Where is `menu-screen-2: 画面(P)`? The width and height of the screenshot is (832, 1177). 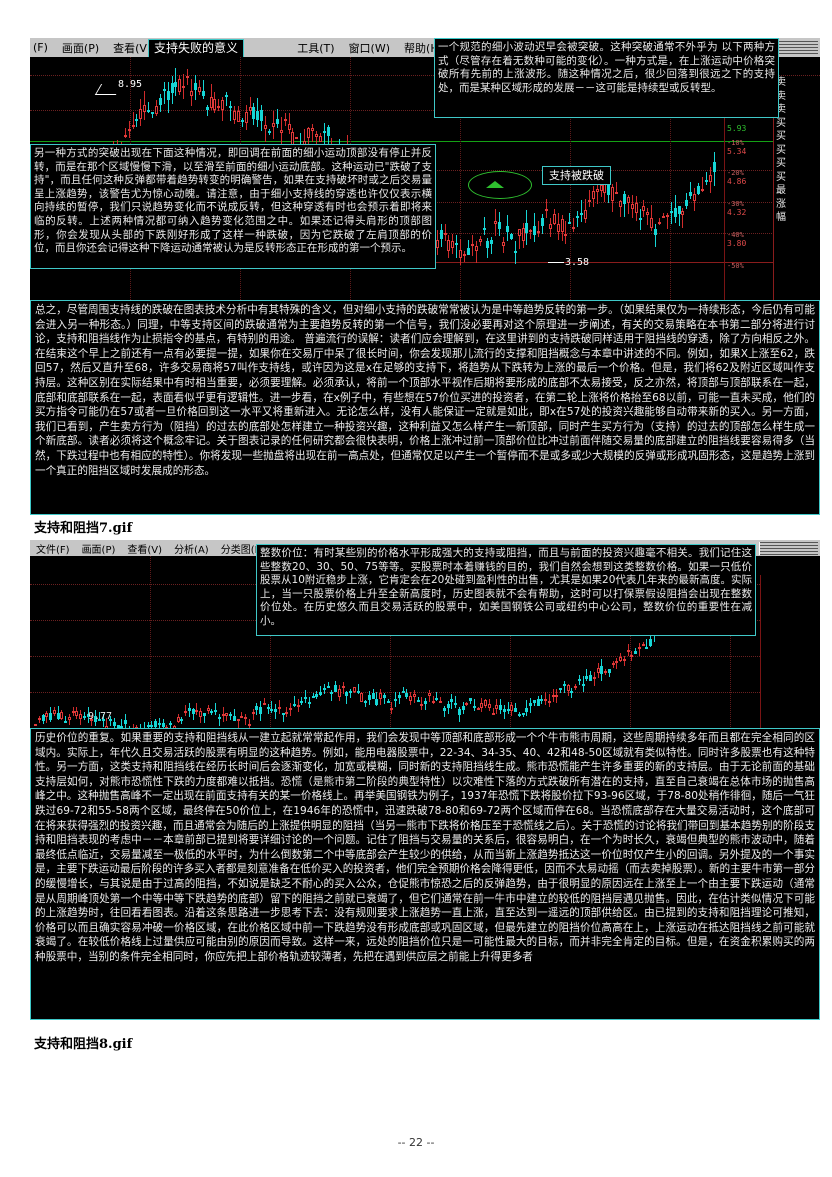
menu-screen-2: 画面(P) is located at coordinates (98, 550).